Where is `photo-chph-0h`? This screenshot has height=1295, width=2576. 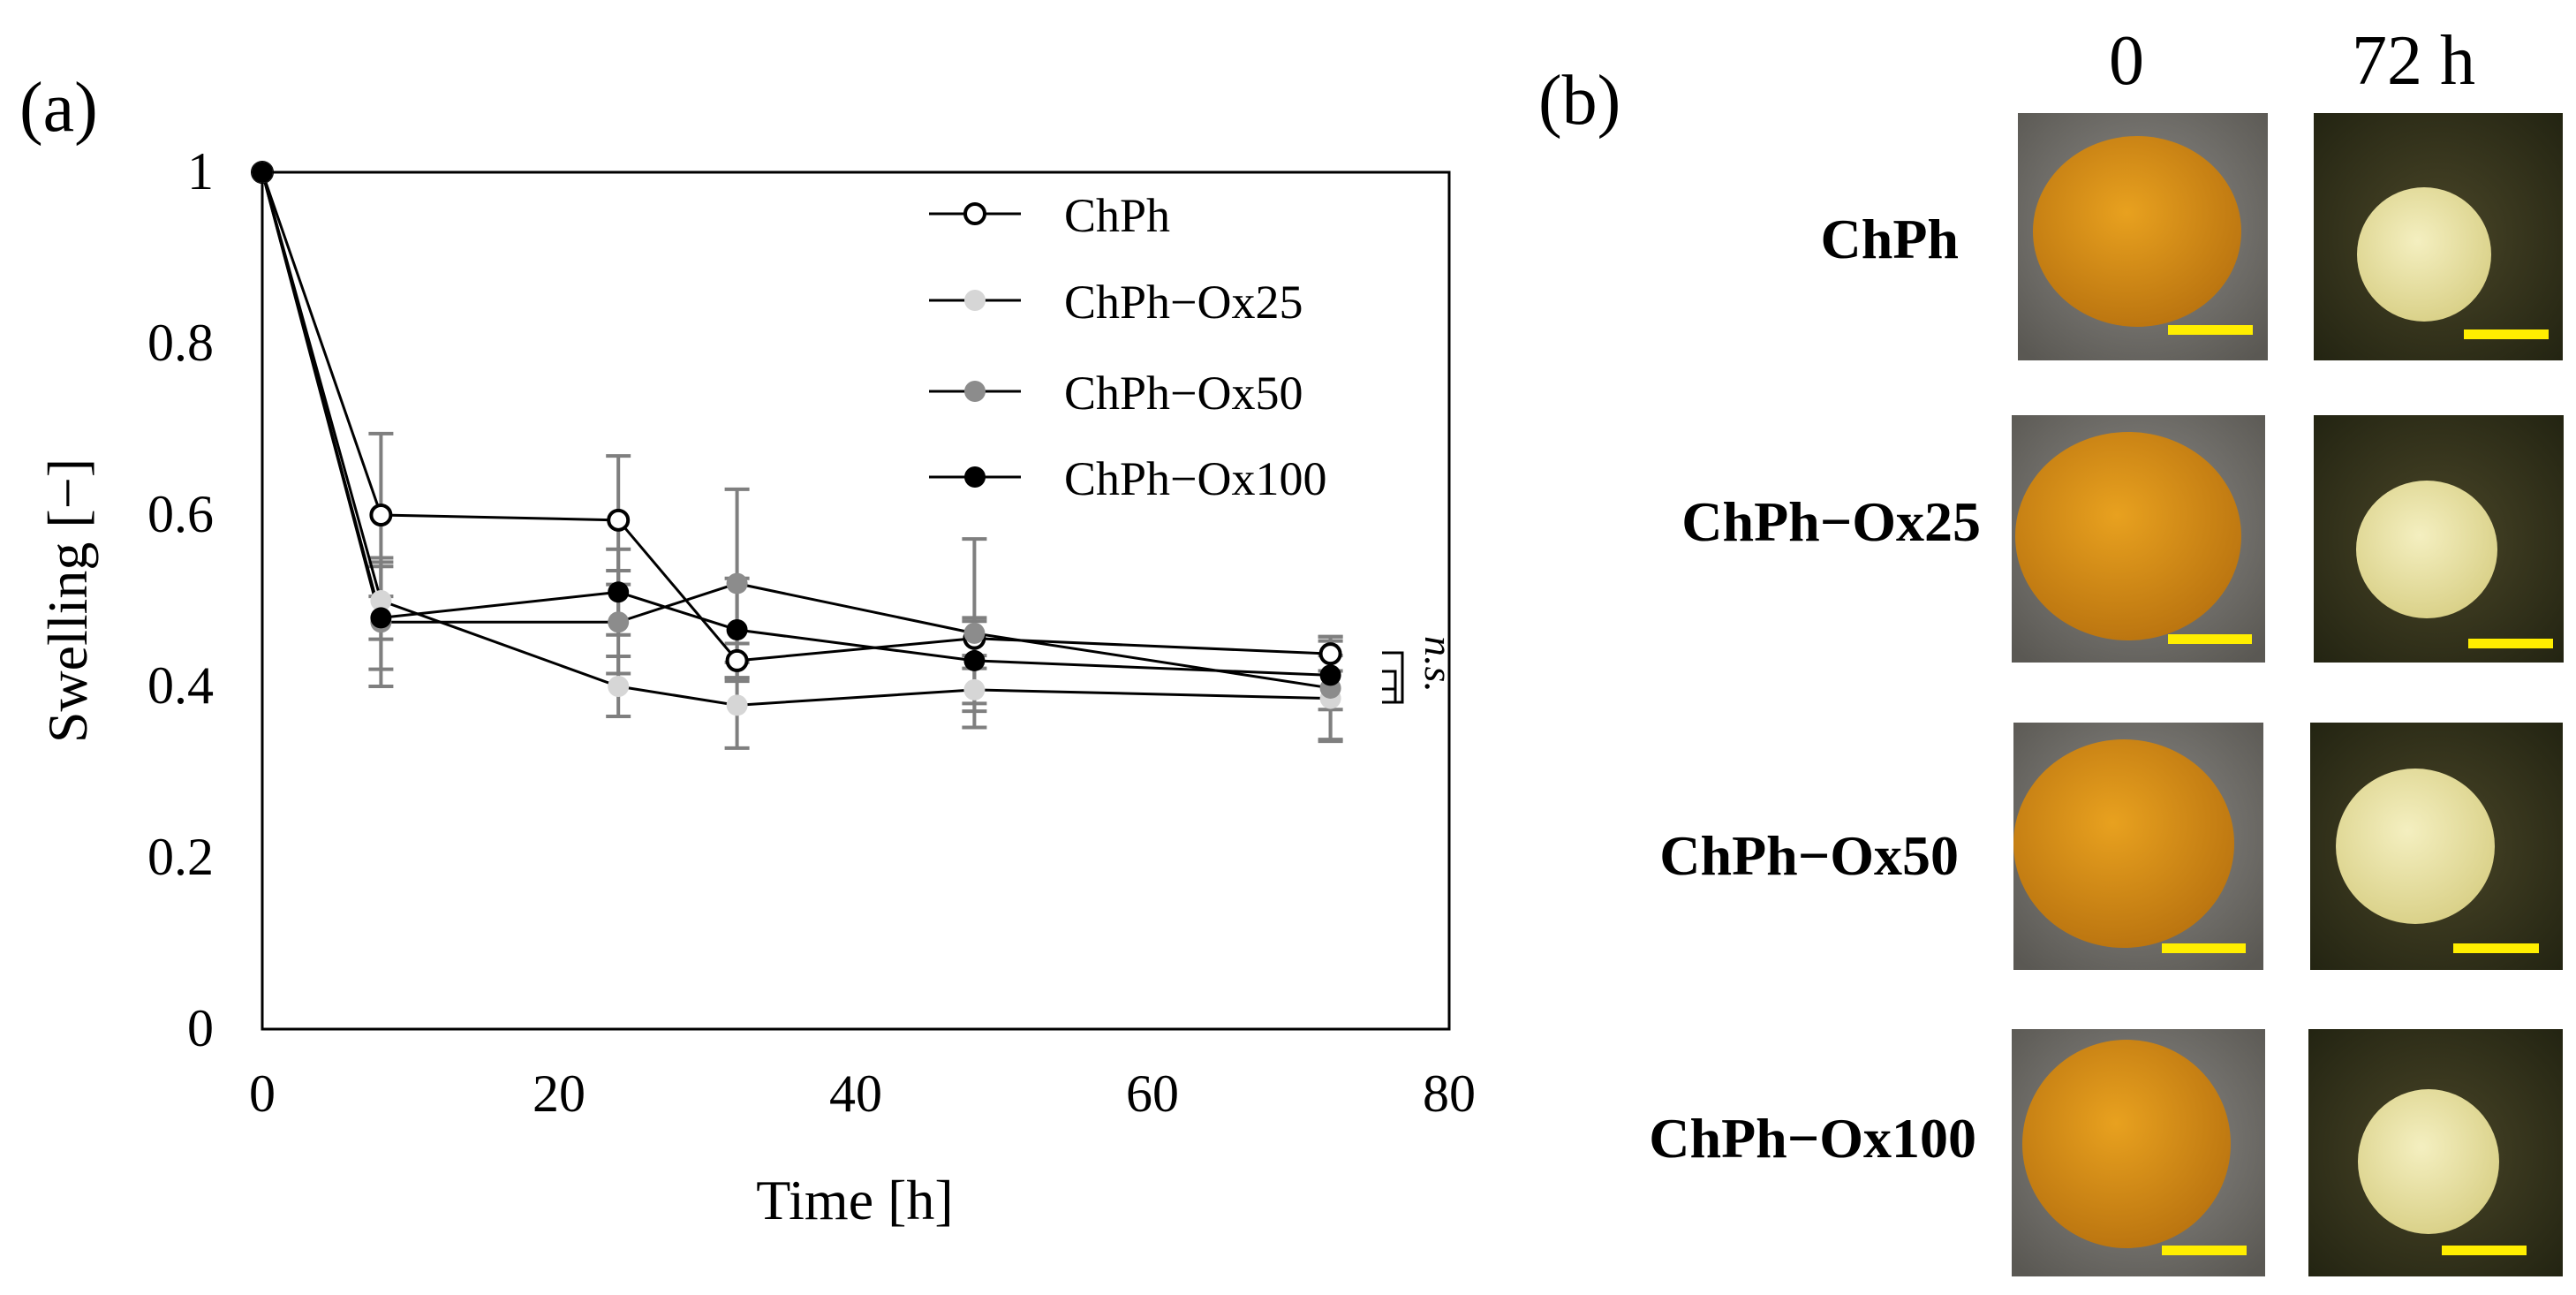 photo-chph-0h is located at coordinates (2143, 236).